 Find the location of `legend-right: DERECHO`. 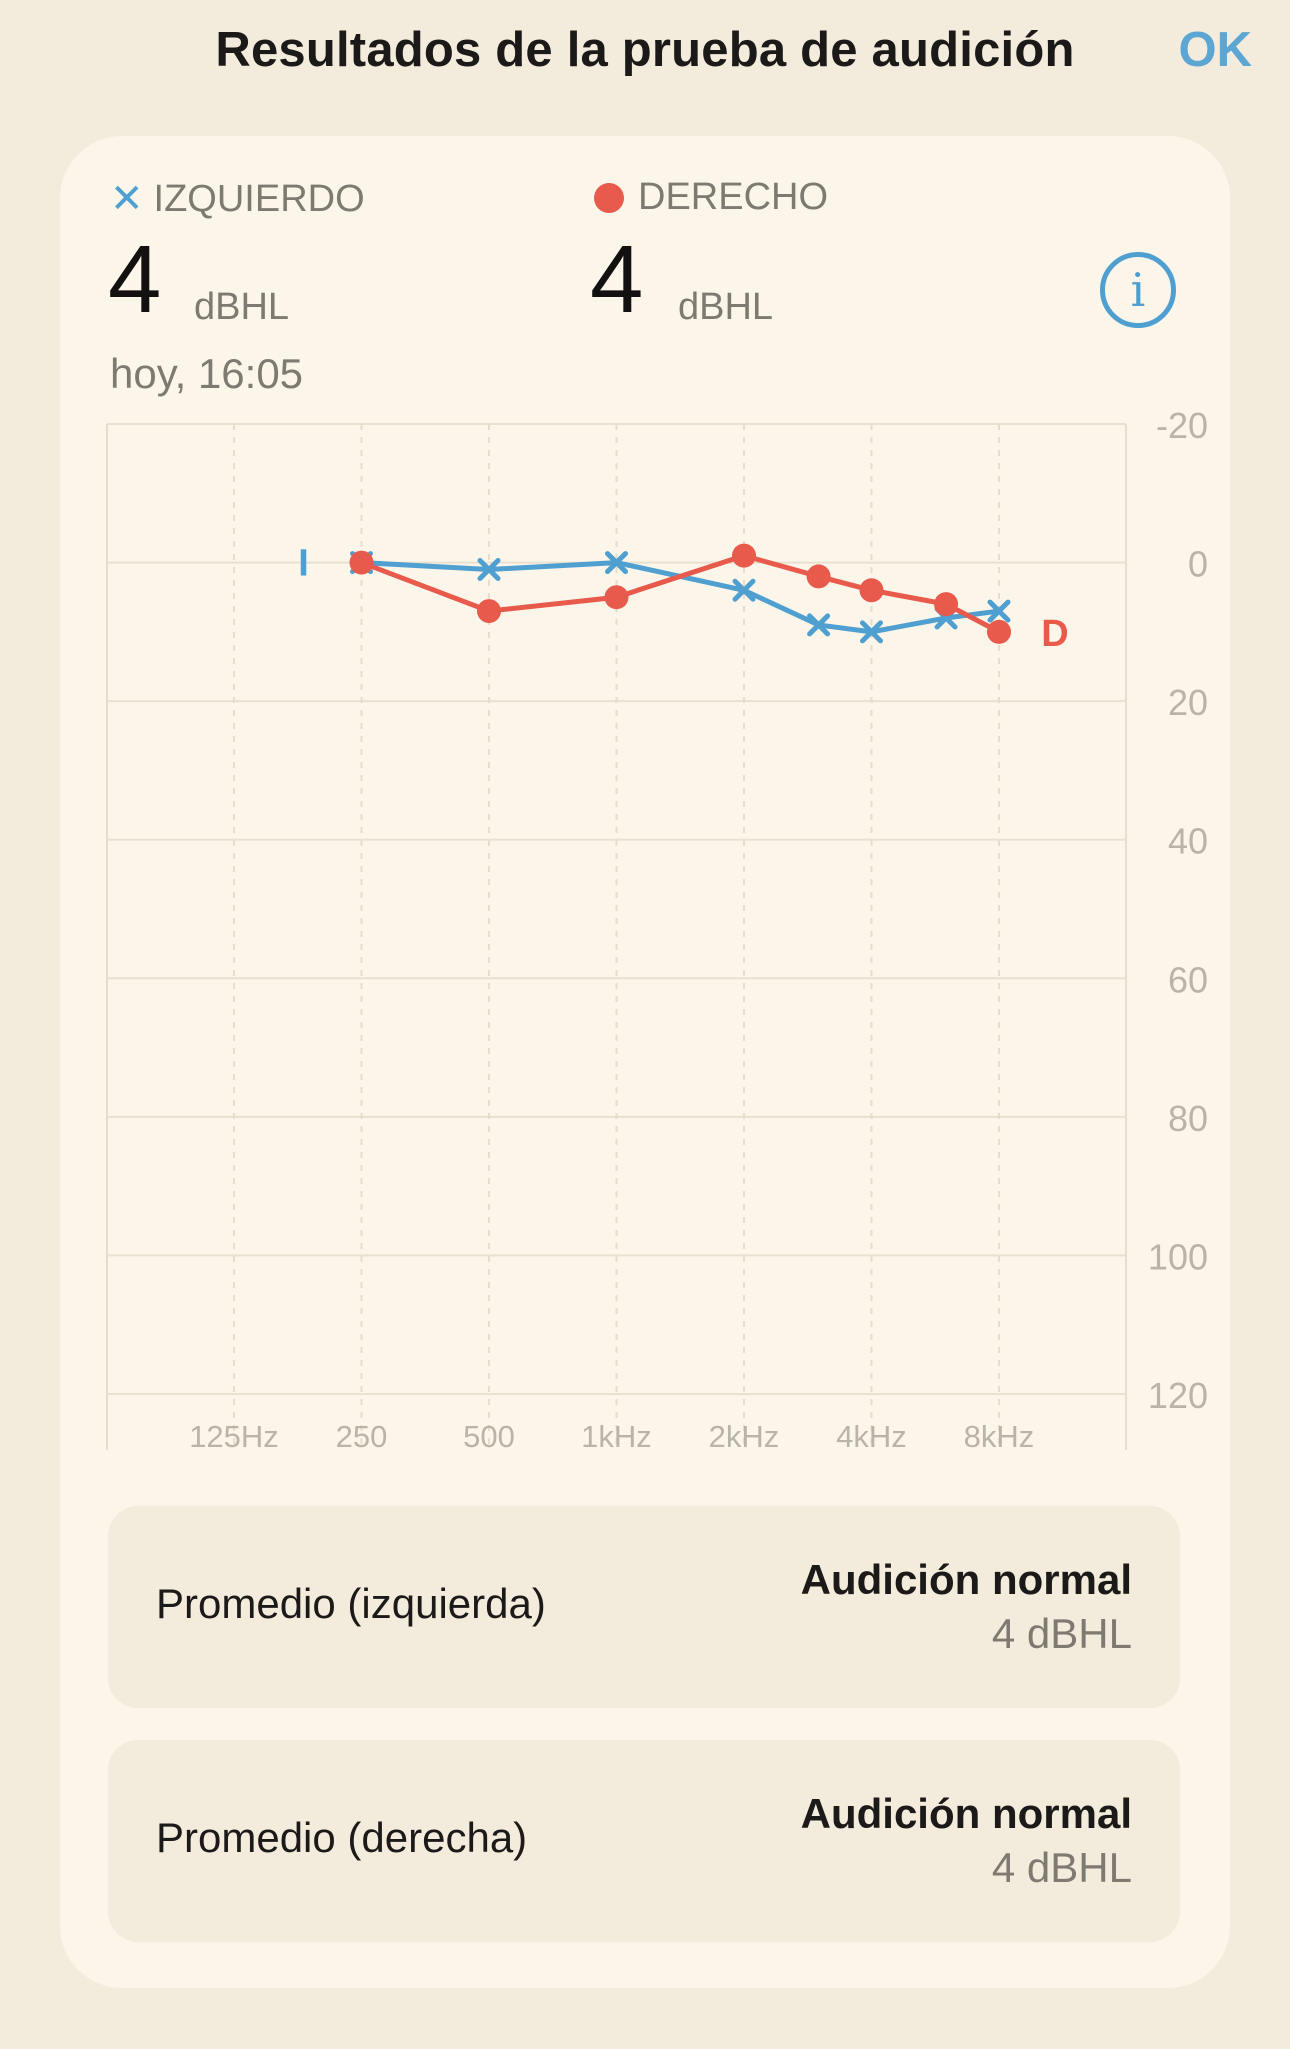

legend-right: DERECHO is located at coordinates (711, 197).